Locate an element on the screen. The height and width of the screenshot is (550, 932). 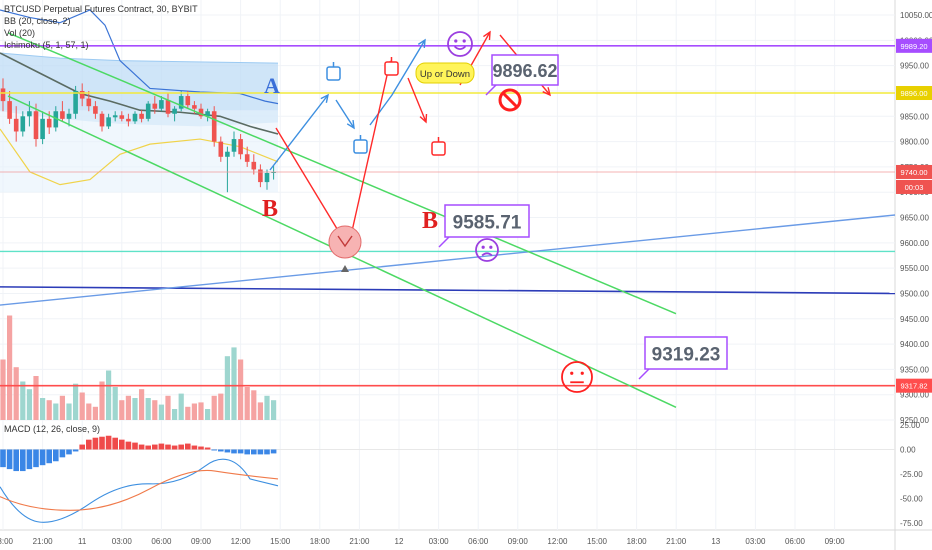
bb-lower is located at coordinates (139, 157).